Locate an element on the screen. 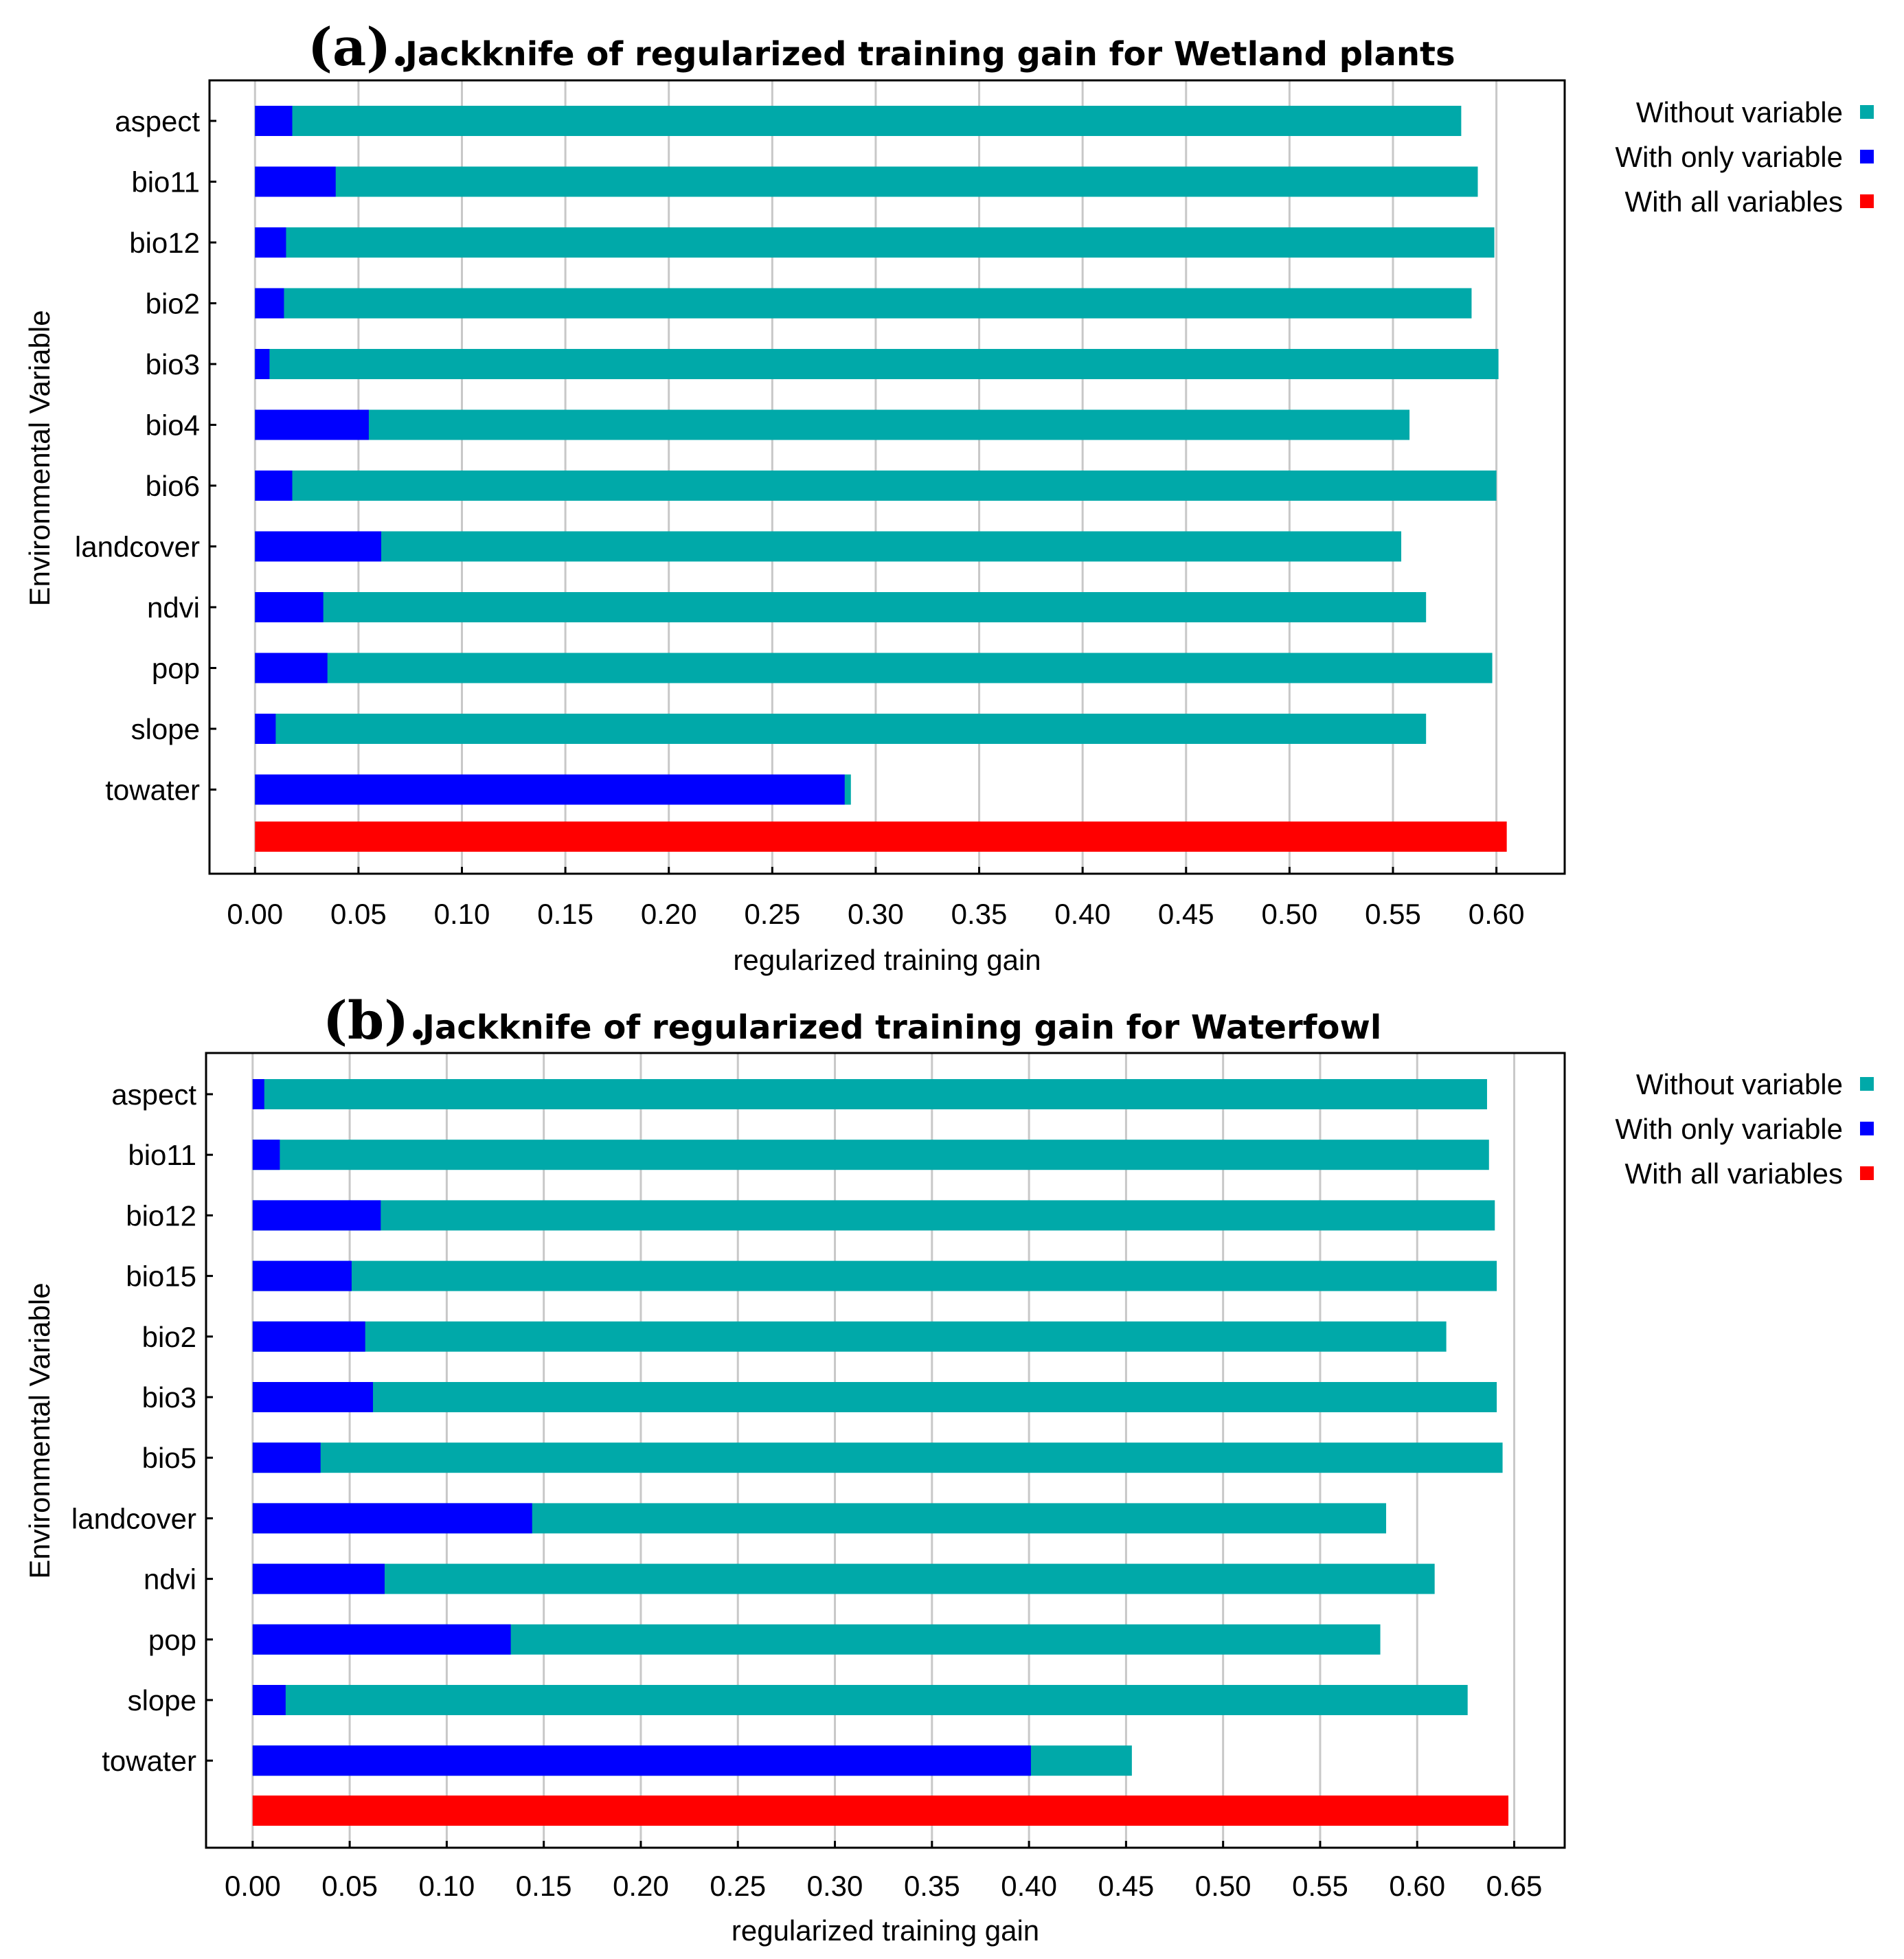 This screenshot has width=1904, height=1959. category-label: towater is located at coordinates (149, 1761).